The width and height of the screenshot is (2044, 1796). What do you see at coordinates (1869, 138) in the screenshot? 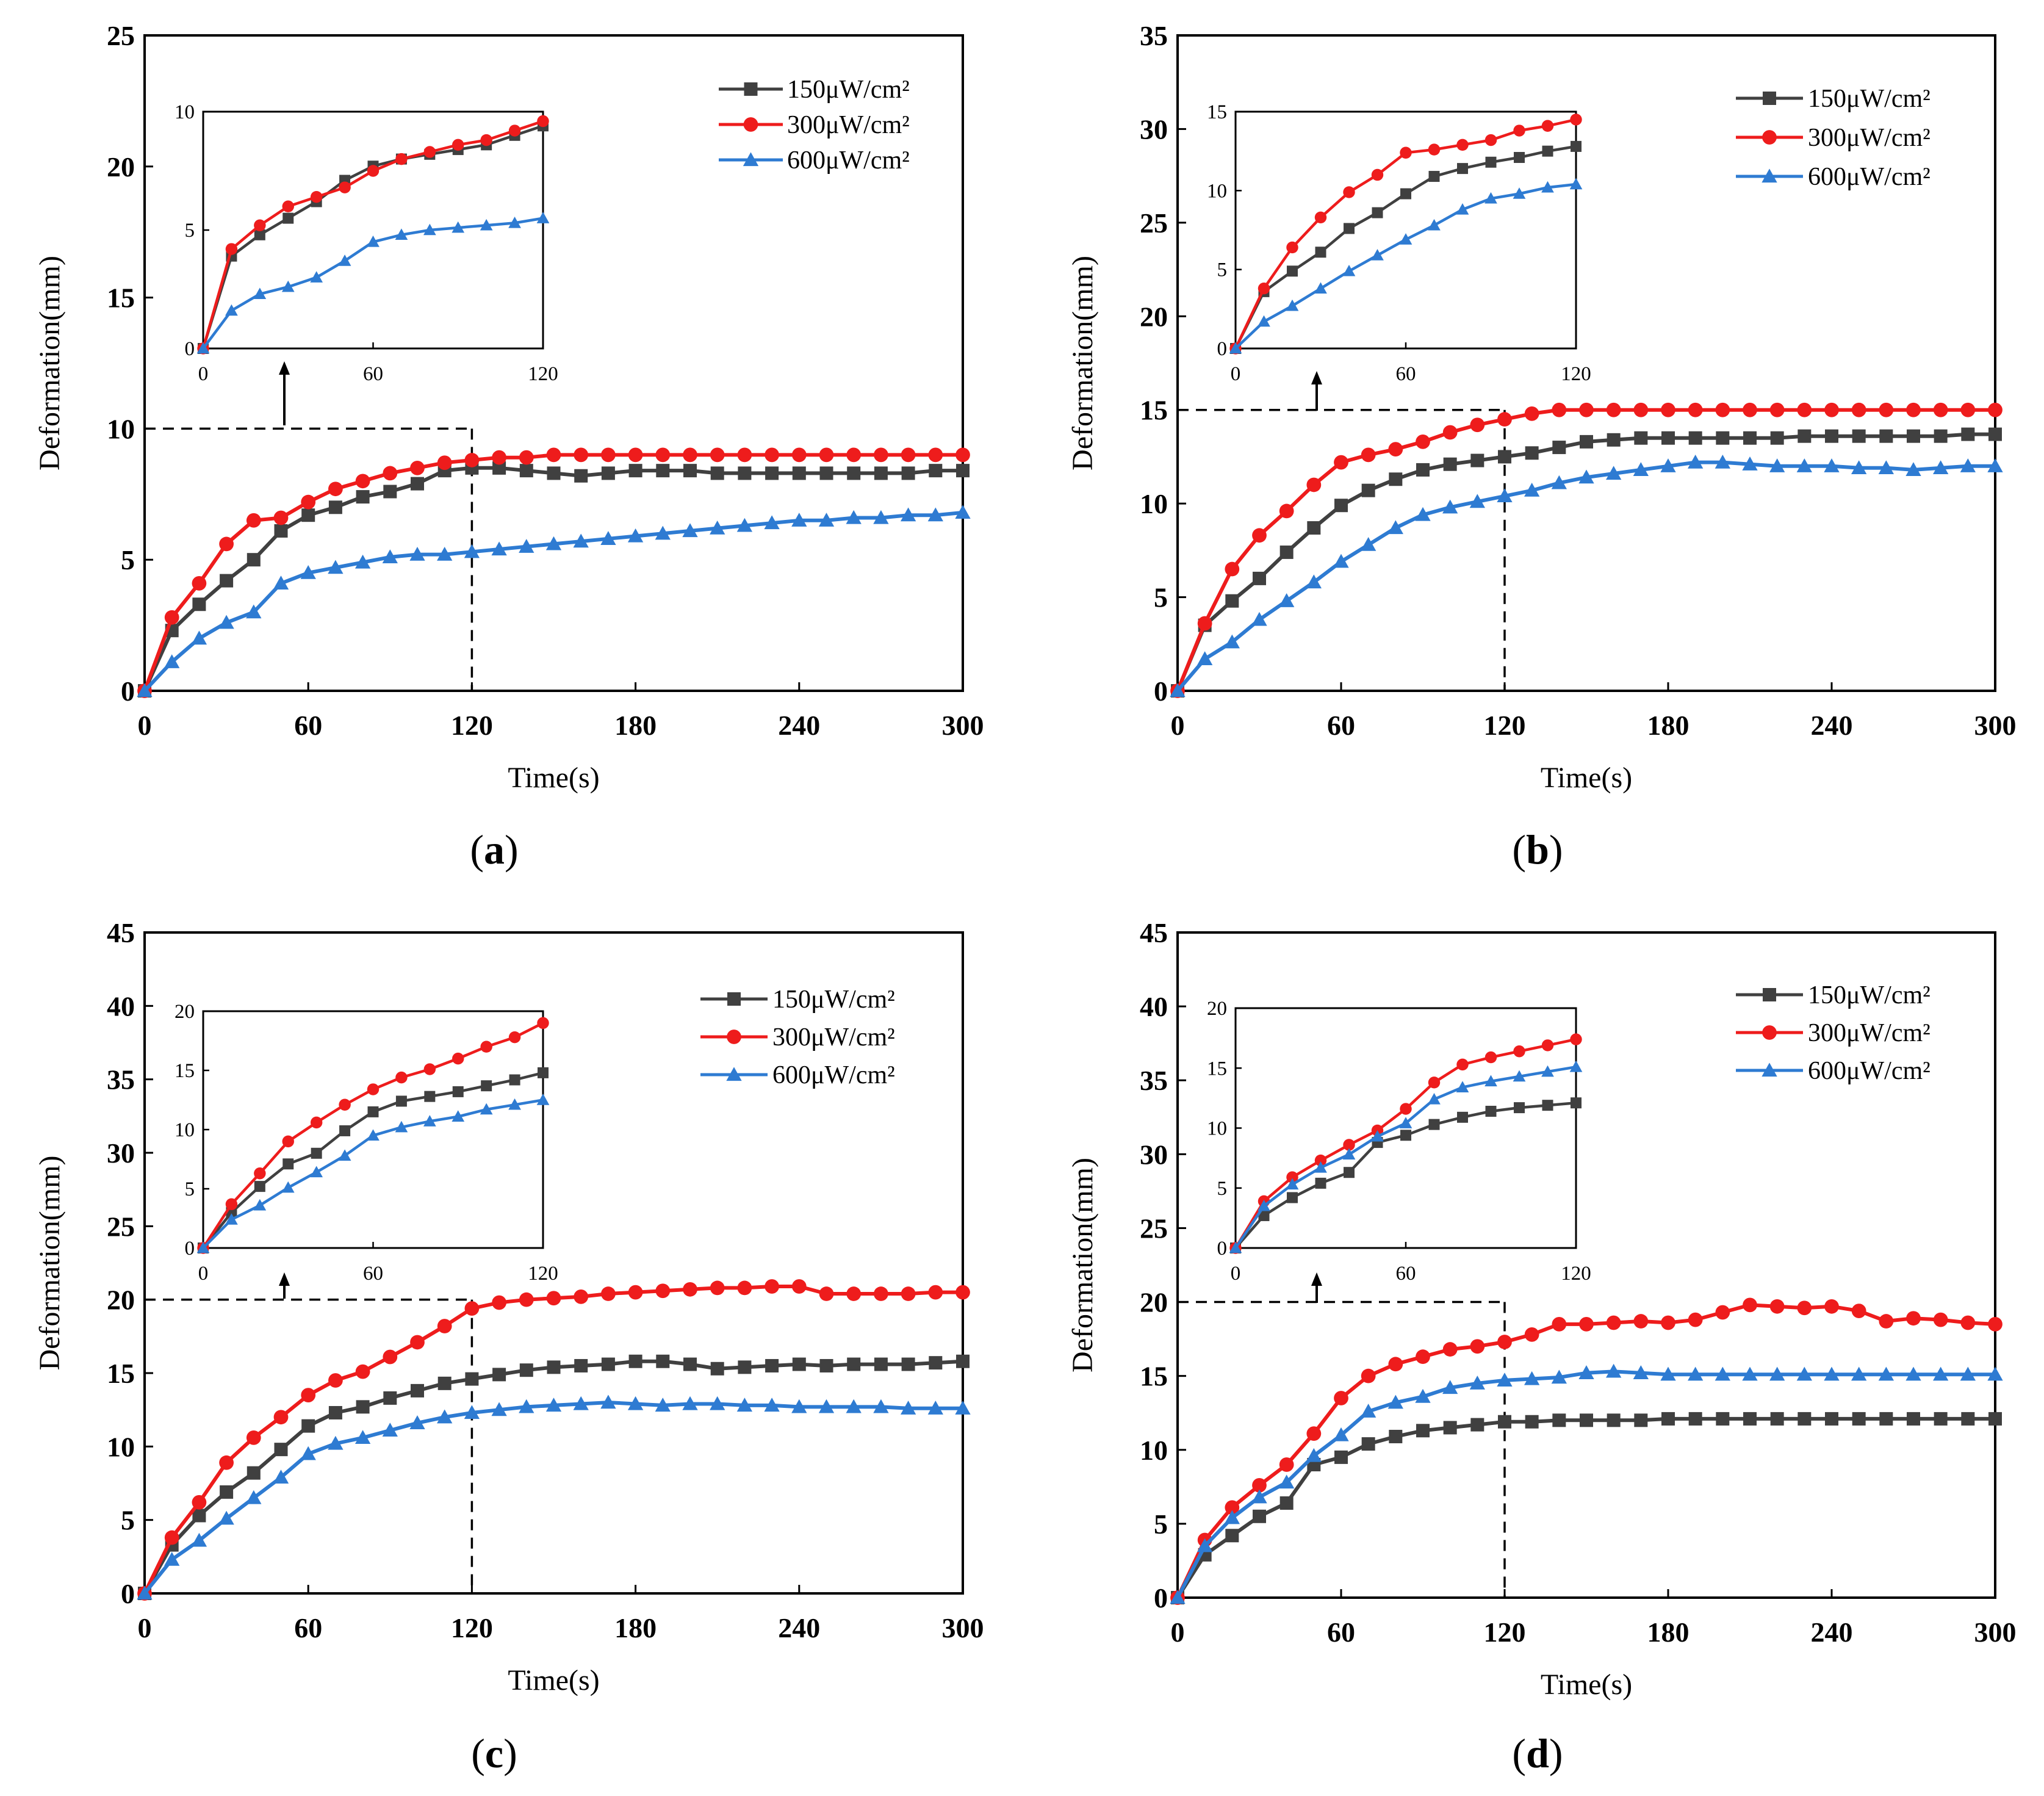
I see `legend-label: 300μW/cm²` at bounding box center [1869, 138].